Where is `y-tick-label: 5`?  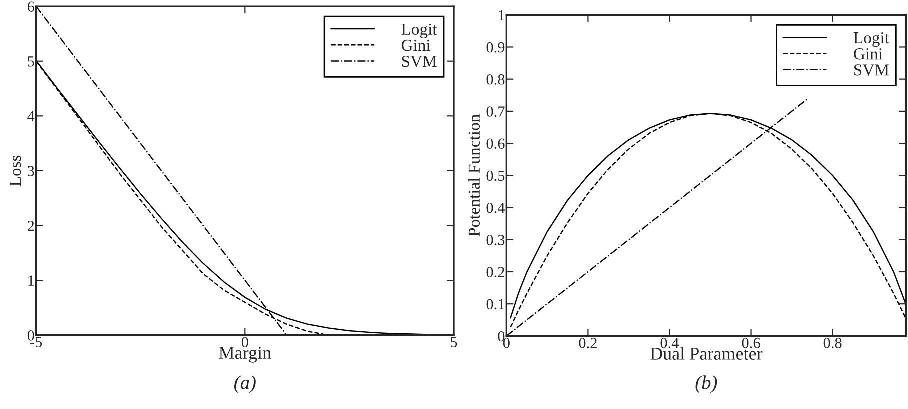
y-tick-label: 5 is located at coordinates (31, 61).